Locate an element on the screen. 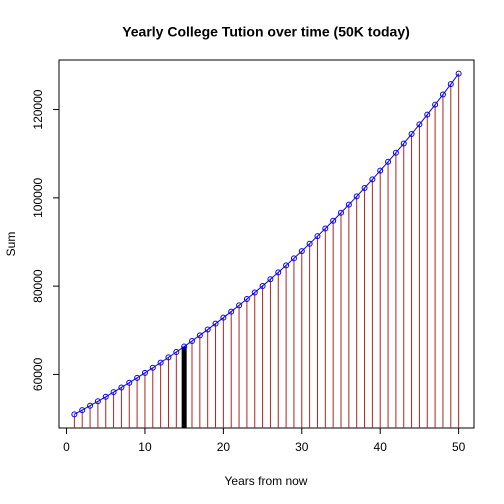 This screenshot has width=504, height=504. y-tick-label: 80000 is located at coordinates (38, 286).